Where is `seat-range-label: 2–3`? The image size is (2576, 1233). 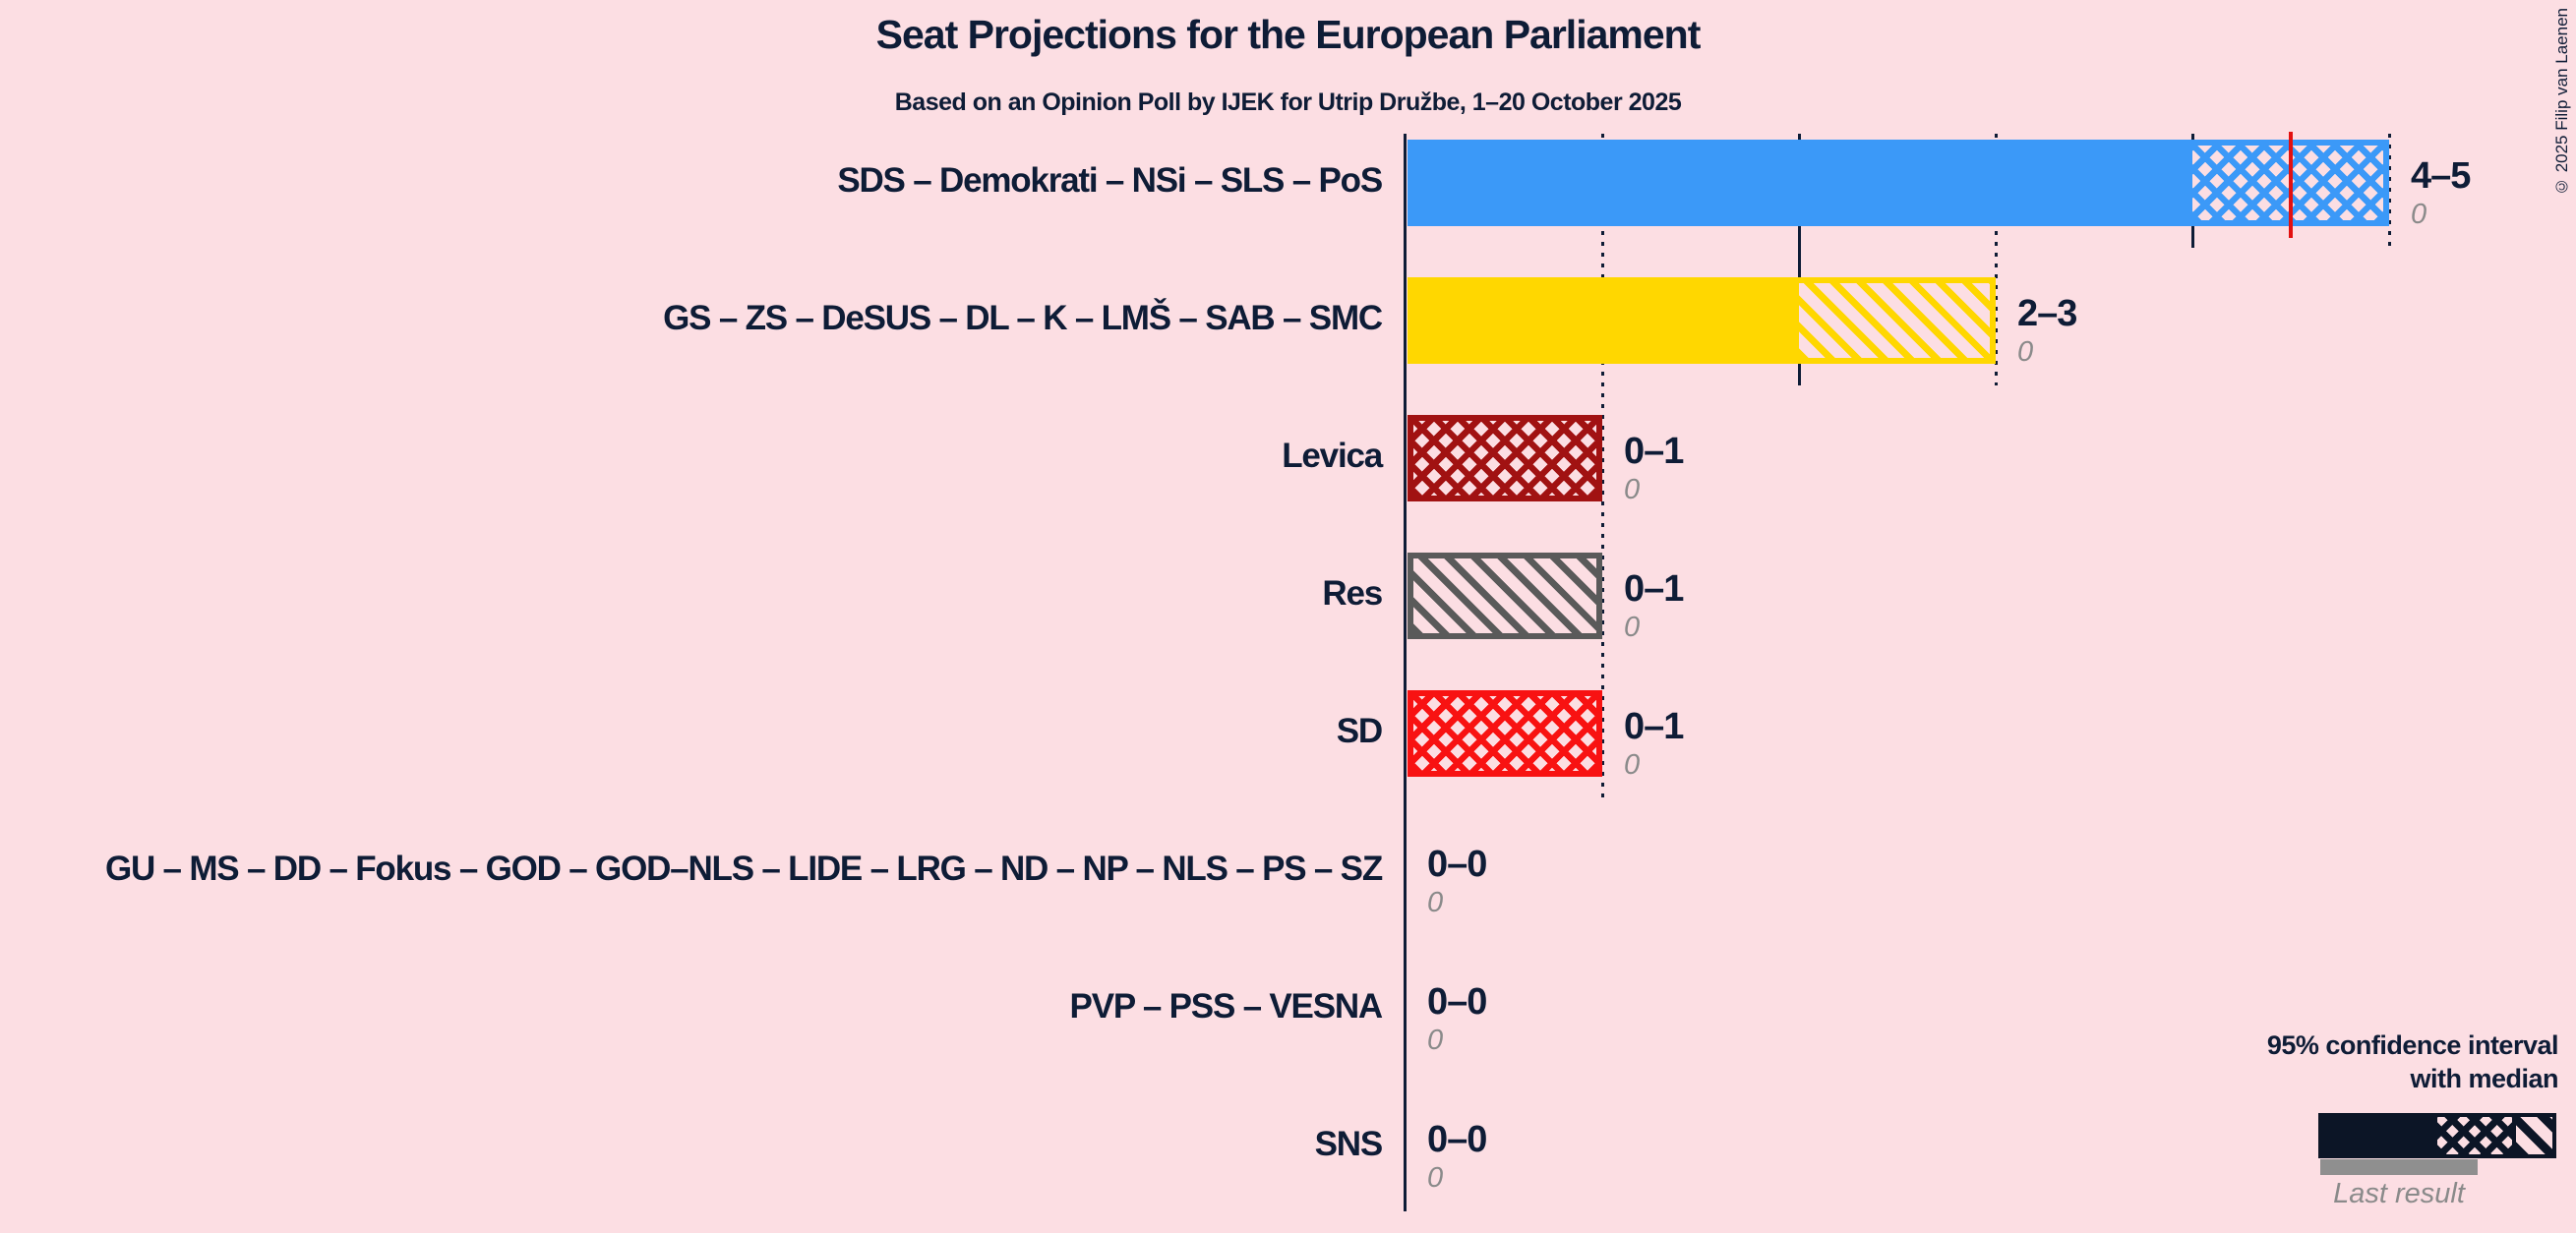
seat-range-label: 2–3 is located at coordinates (2047, 313).